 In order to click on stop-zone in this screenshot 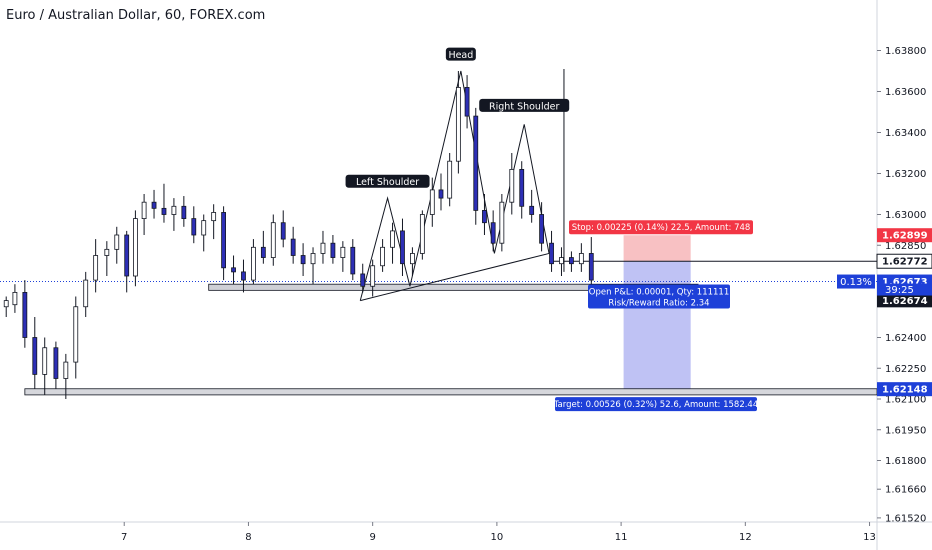, I will do `click(657, 248)`.